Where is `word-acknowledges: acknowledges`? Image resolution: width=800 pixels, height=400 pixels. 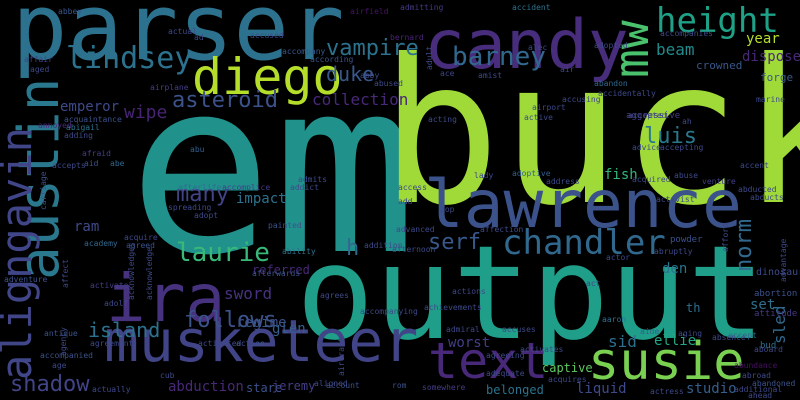
word-acknowledges: acknowledges is located at coordinates (131, 271).